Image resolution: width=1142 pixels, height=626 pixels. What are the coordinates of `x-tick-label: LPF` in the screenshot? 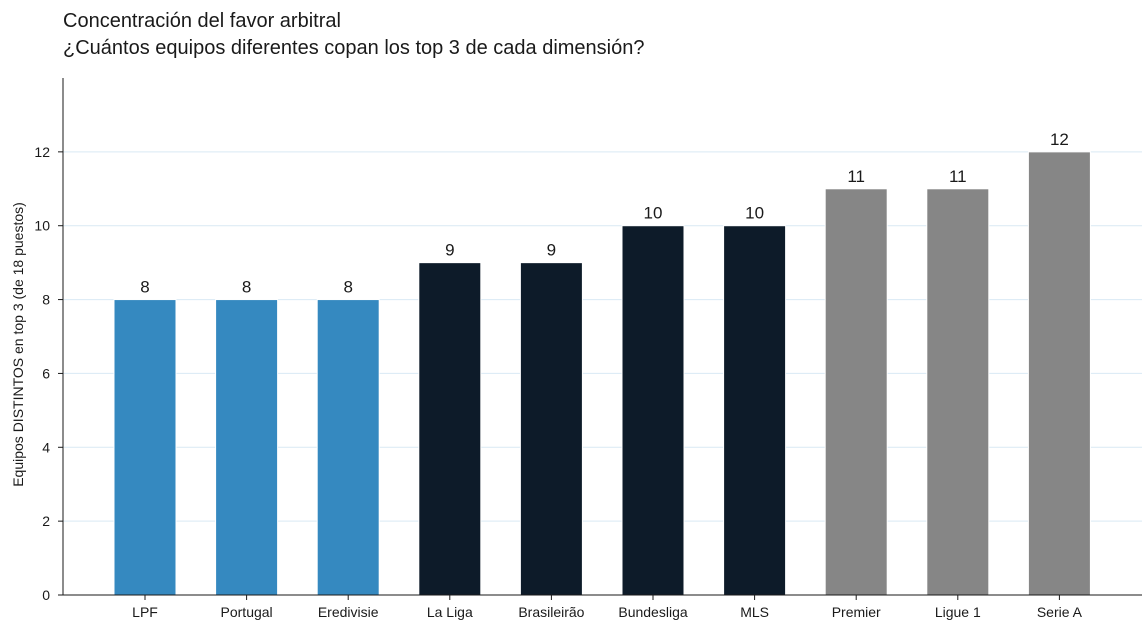 It's located at (145, 612).